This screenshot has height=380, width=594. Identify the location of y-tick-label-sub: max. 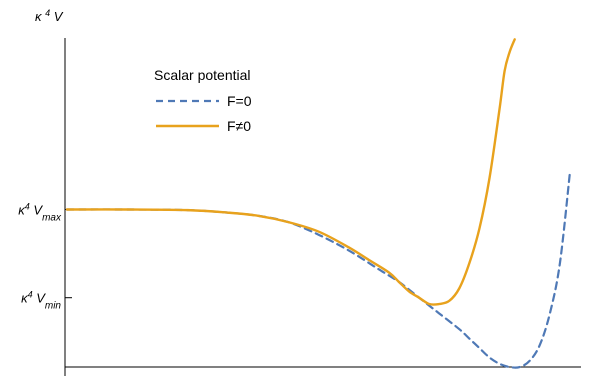
(52, 217).